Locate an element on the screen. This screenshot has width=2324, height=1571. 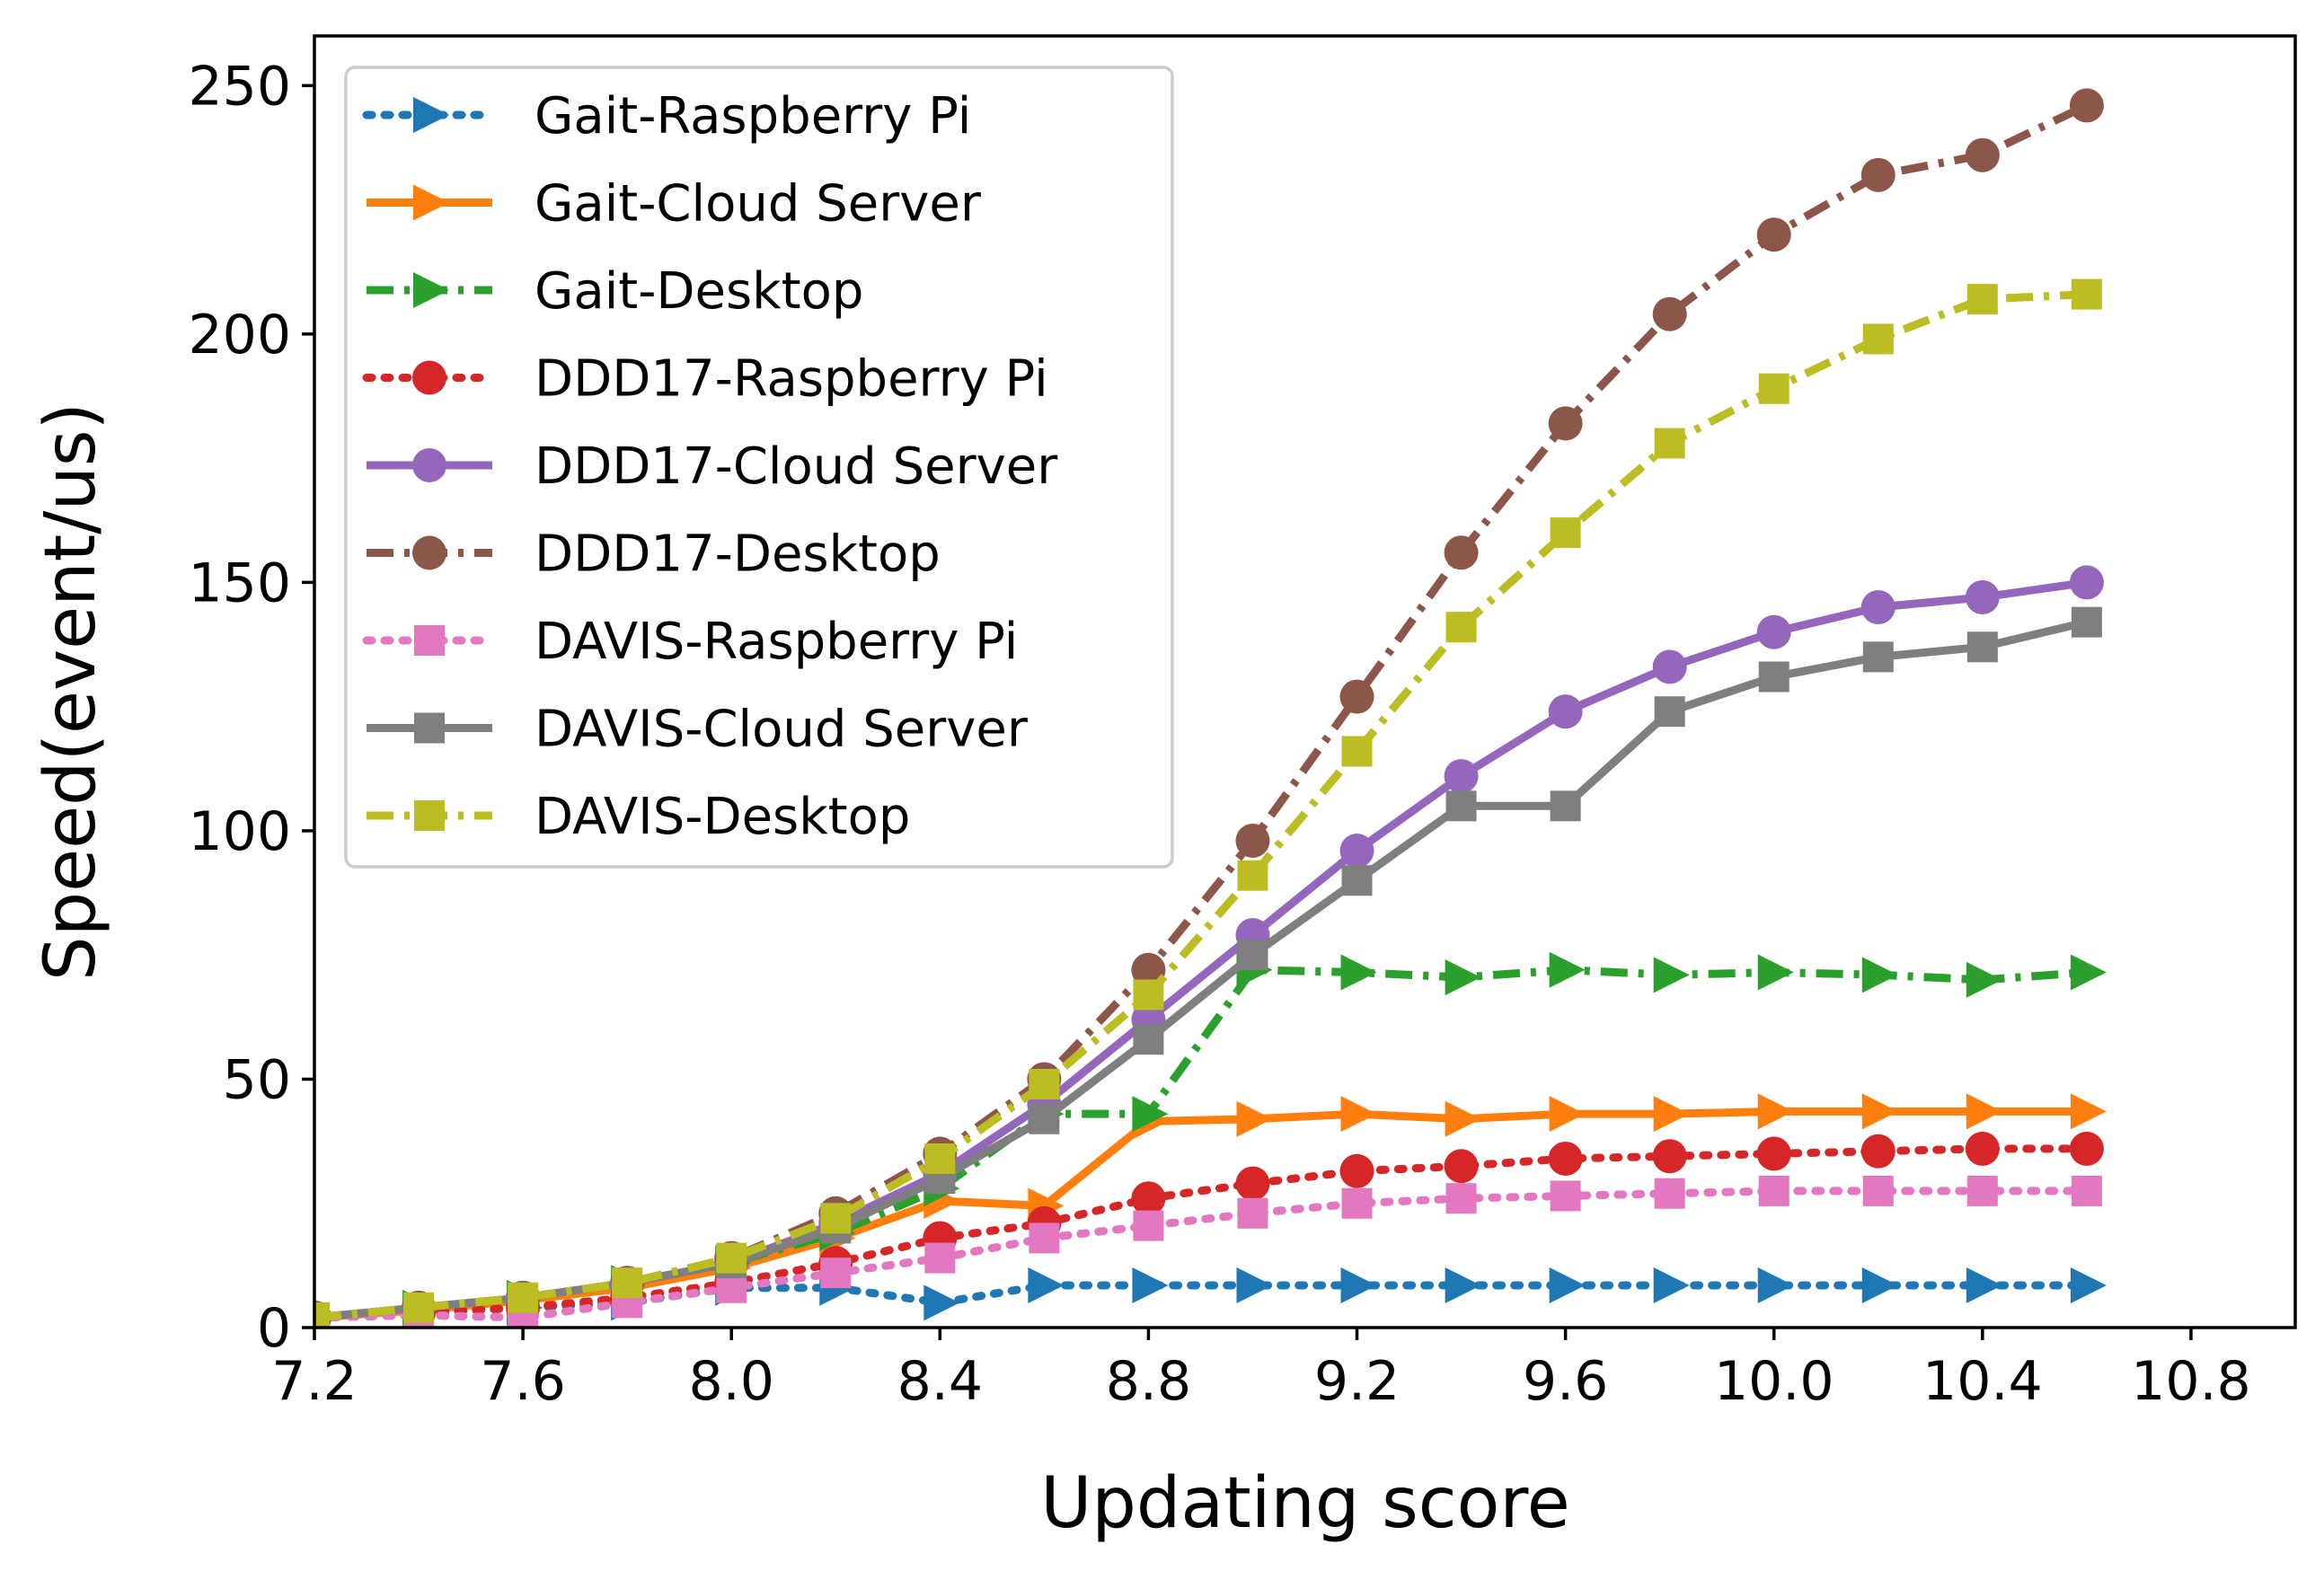
legend-item-ddd17-raspberry-pi: DDD17-Raspberry Pi is located at coordinates (705, 379).